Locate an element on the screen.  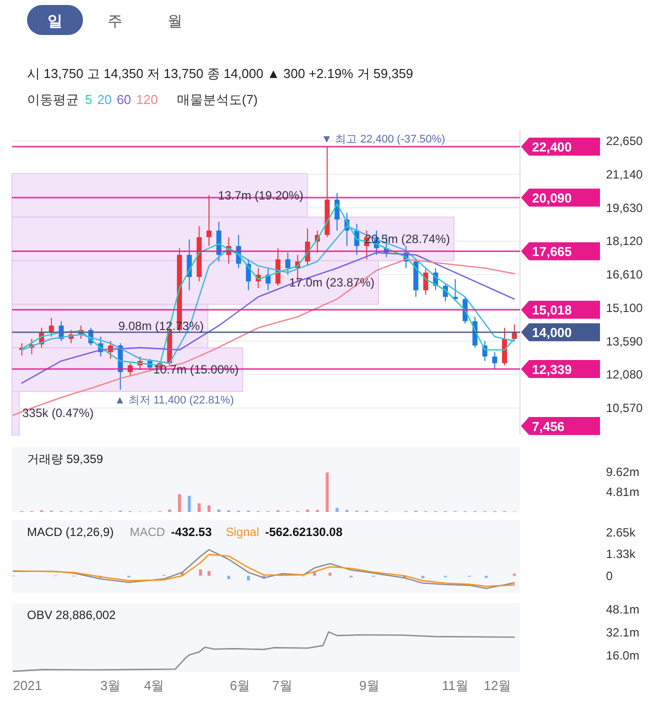
y-tick-label: 32.1m is located at coordinates (623, 633).